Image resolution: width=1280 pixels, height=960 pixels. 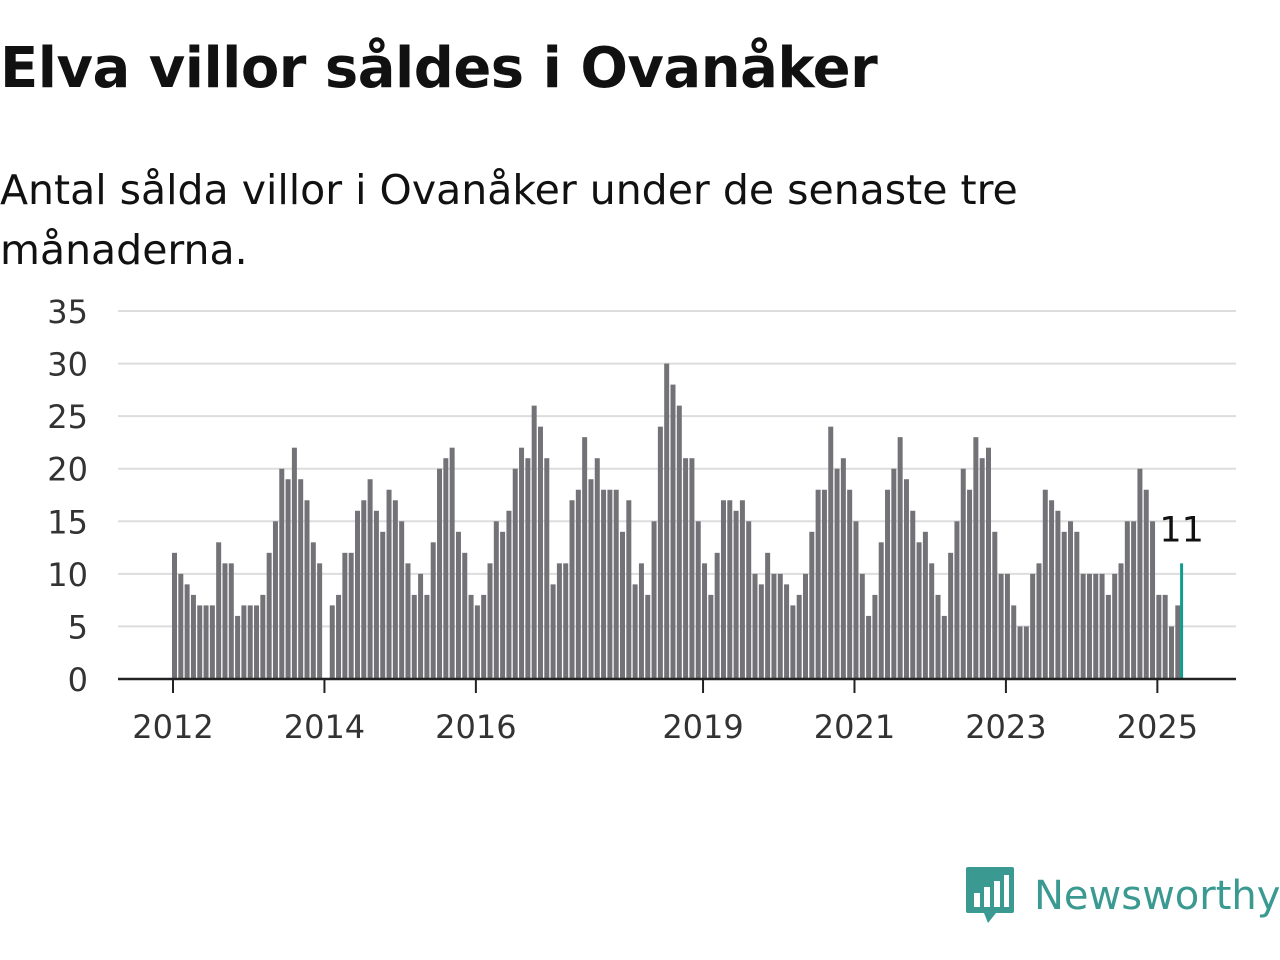 What do you see at coordinates (67, 522) in the screenshot?
I see `y-tick-label: 15` at bounding box center [67, 522].